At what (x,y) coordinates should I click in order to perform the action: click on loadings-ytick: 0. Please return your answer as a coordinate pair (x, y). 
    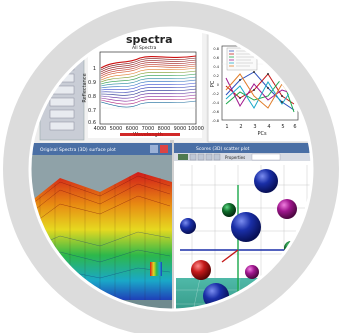
    Looking at the image, I should click on (218, 85).